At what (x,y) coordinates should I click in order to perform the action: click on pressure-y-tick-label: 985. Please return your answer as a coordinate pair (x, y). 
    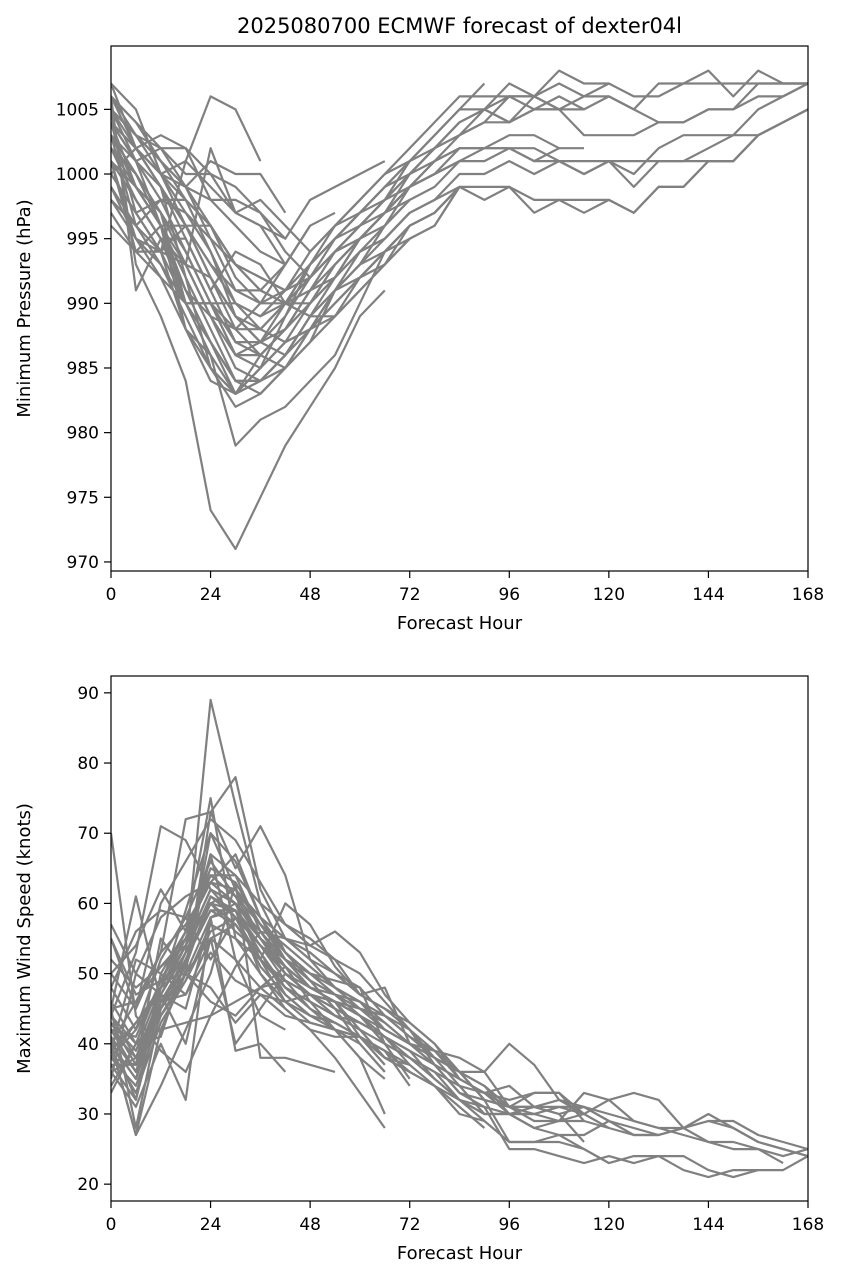
    Looking at the image, I should click on (83, 369).